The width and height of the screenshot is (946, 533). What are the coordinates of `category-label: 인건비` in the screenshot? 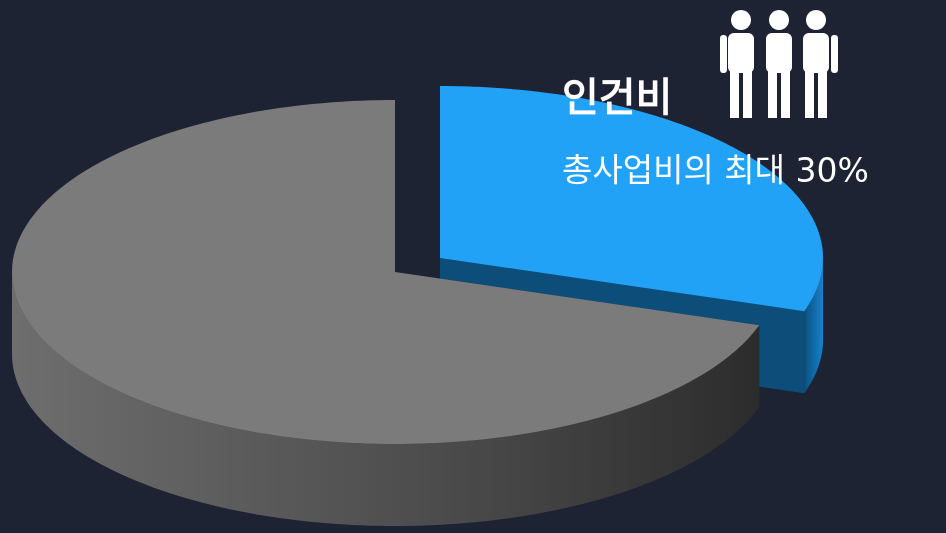 It's located at (617, 98).